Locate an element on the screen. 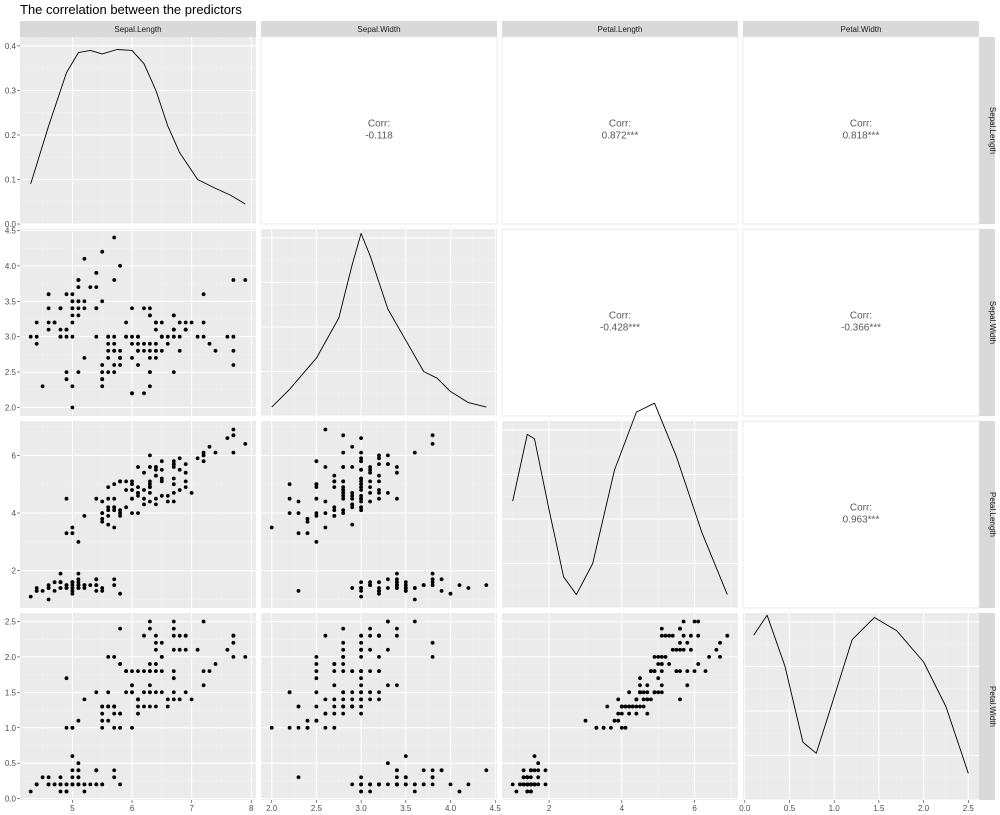 Image resolution: width=1000 pixels, height=815 pixels. strip-label-petal-width: Petal.Width is located at coordinates (861, 29).